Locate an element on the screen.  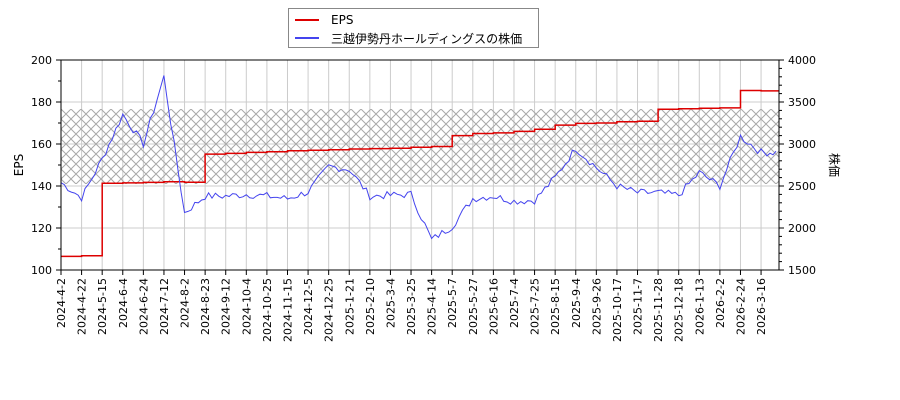
x-tick-label: 2024-11-15 is located at coordinates (287, 310).